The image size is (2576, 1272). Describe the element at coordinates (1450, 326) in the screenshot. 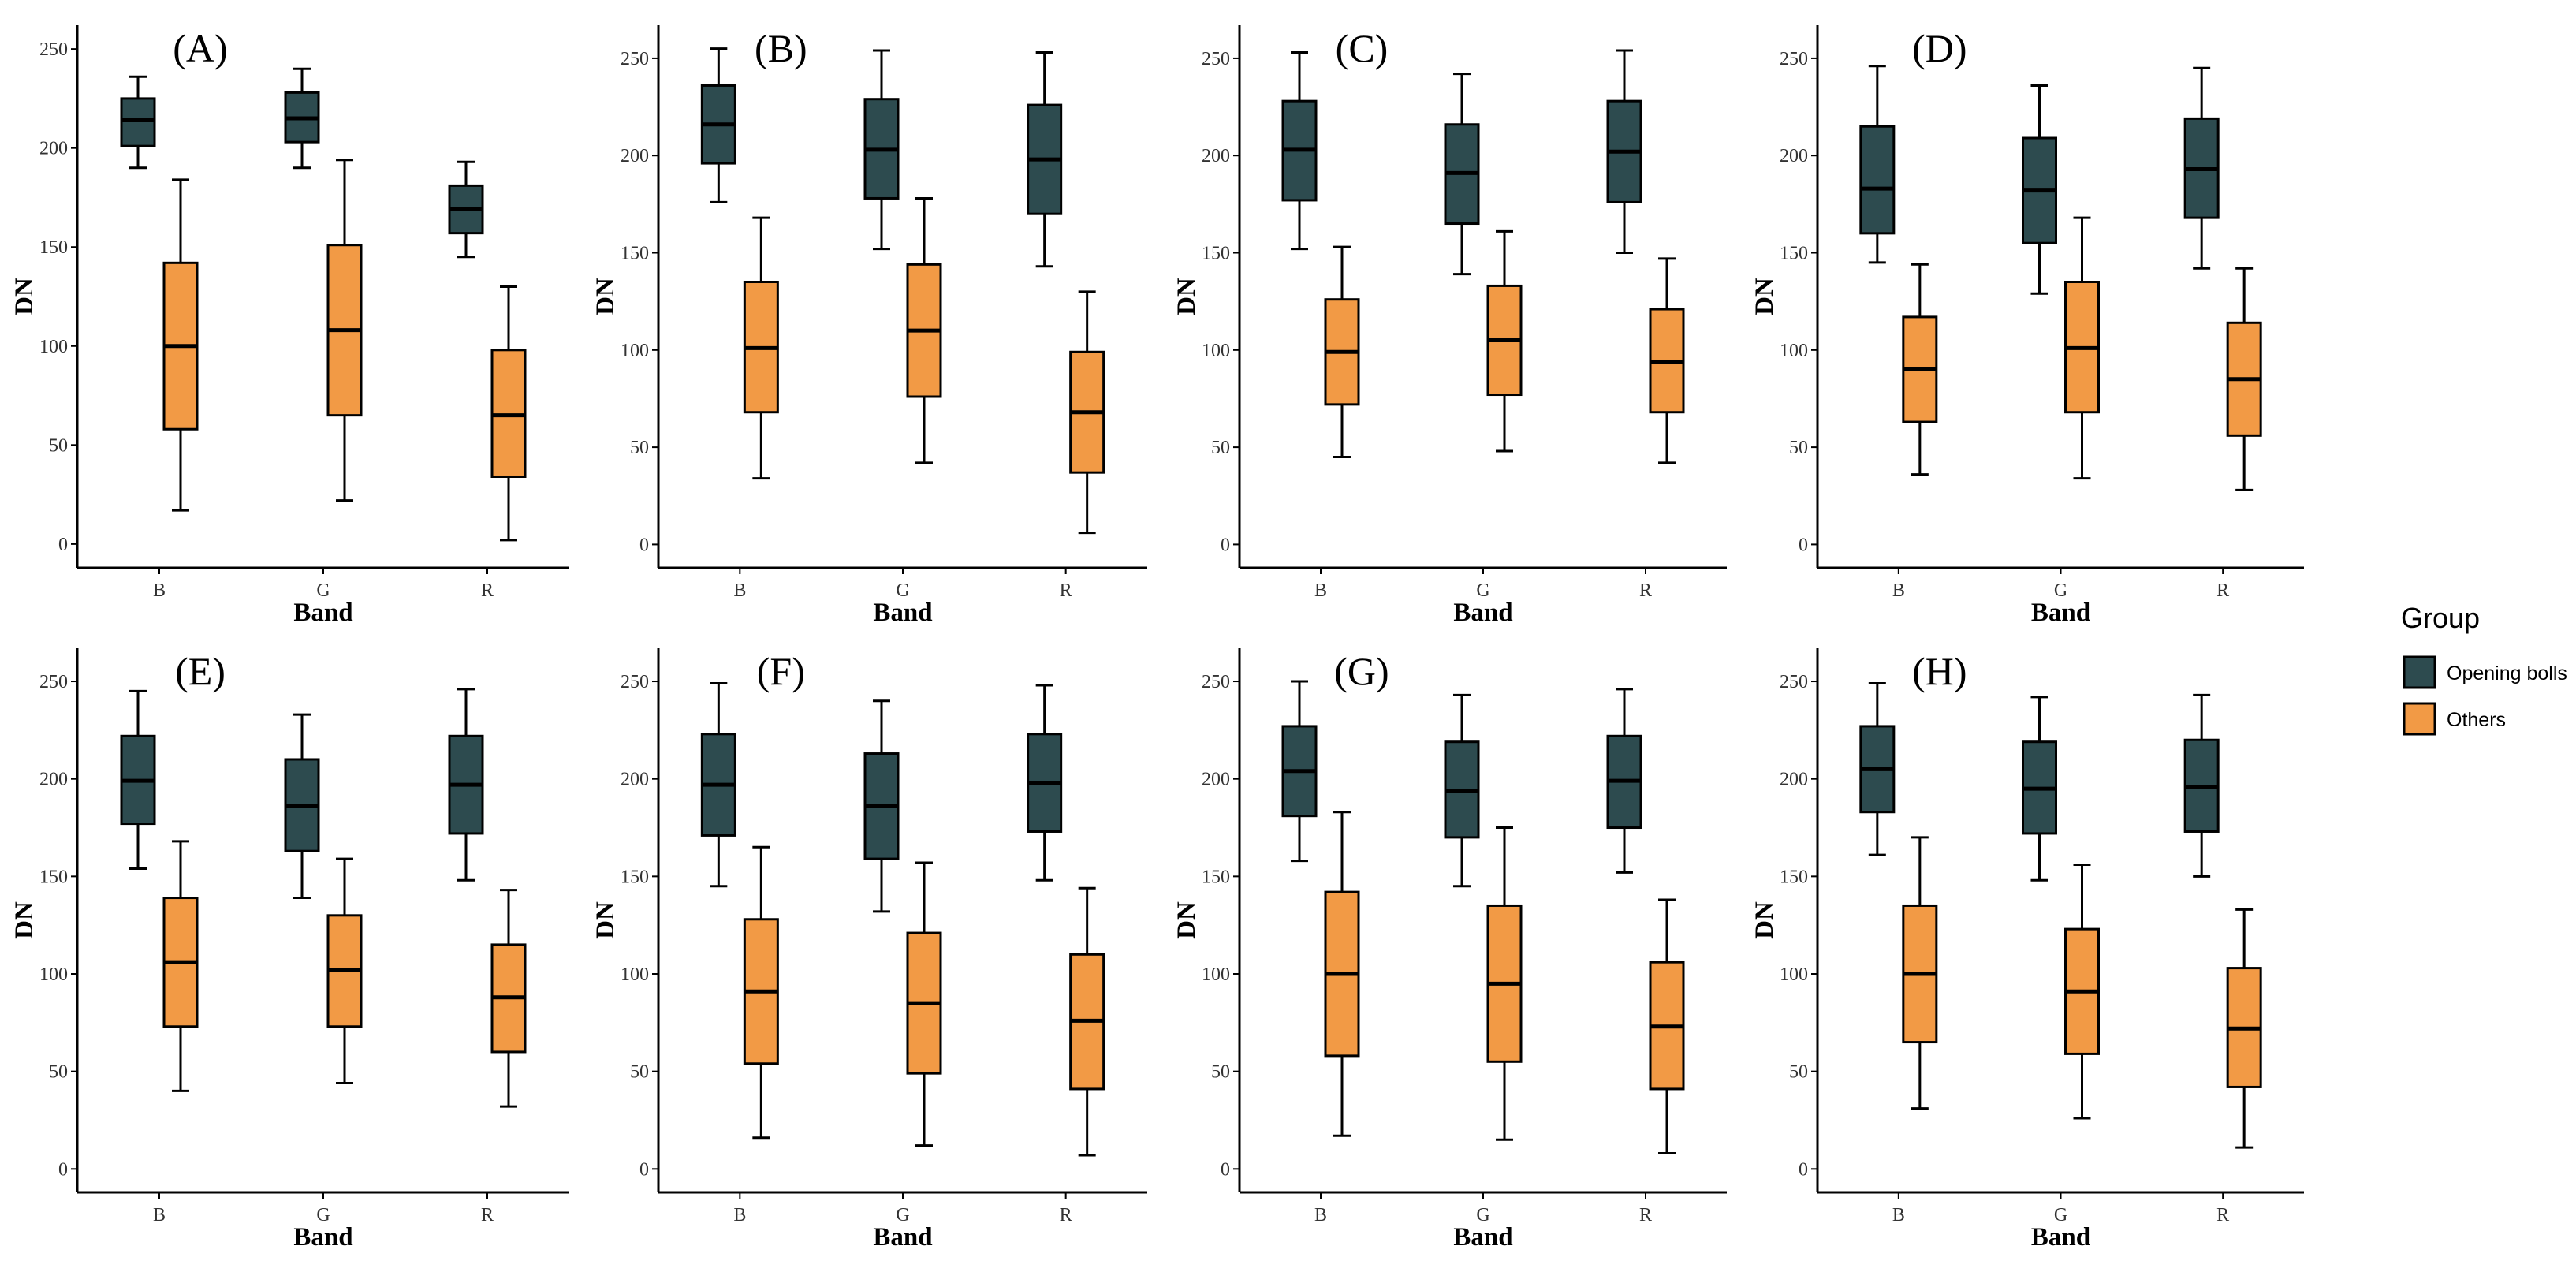

I see `panel-c: 0 50 100 150 200 250 B G R Band DN (C)` at that location.